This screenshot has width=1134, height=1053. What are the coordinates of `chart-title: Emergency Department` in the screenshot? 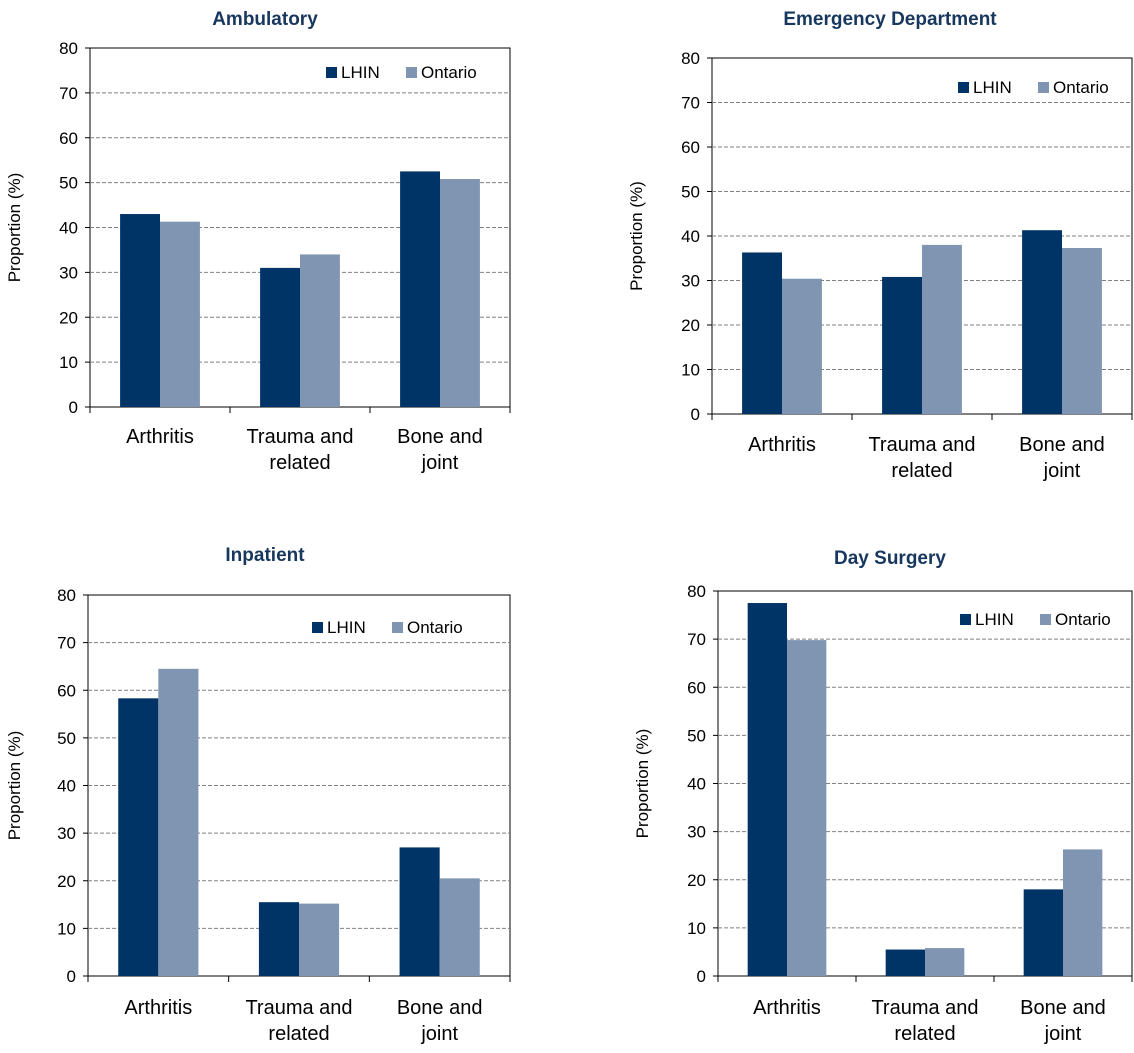 It's located at (890, 19).